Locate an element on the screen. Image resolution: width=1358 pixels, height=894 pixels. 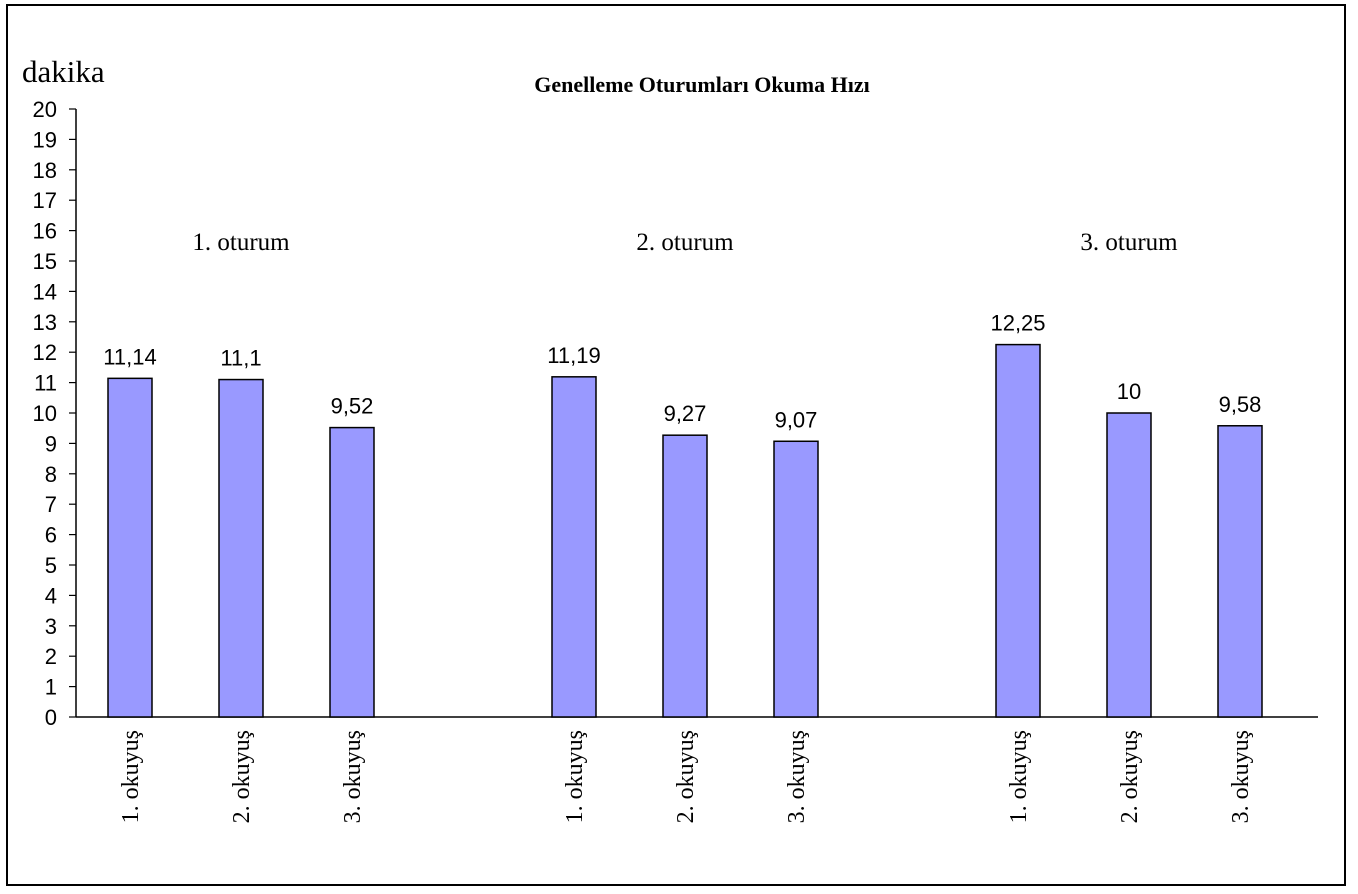
data-label: 9,58 is located at coordinates (1240, 404).